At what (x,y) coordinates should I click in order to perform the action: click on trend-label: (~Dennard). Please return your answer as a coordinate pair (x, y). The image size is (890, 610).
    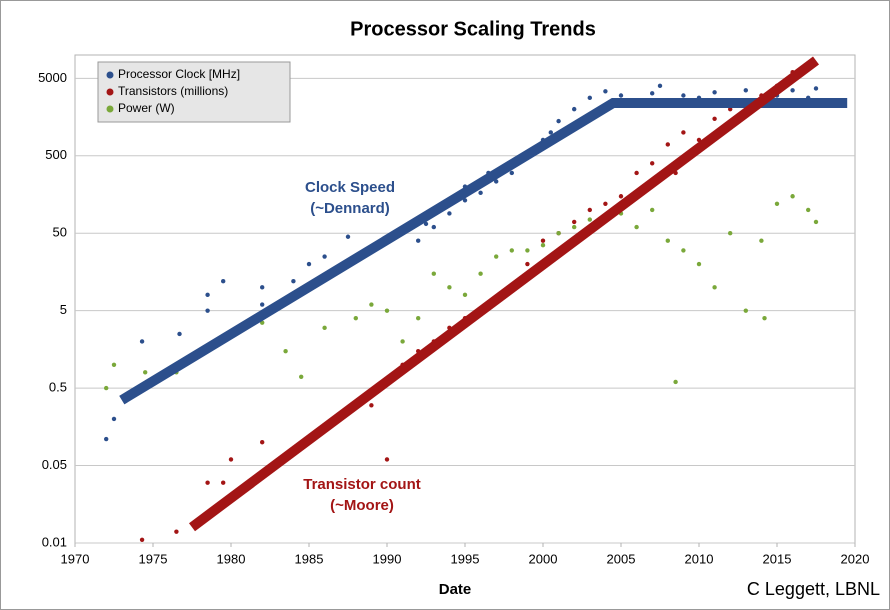
    Looking at the image, I should click on (350, 208).